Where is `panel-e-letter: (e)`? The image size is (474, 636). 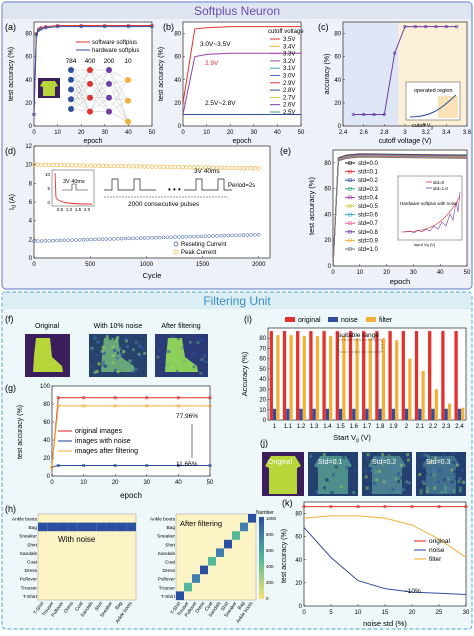
panel-e-letter: (e) is located at coordinates (285, 151).